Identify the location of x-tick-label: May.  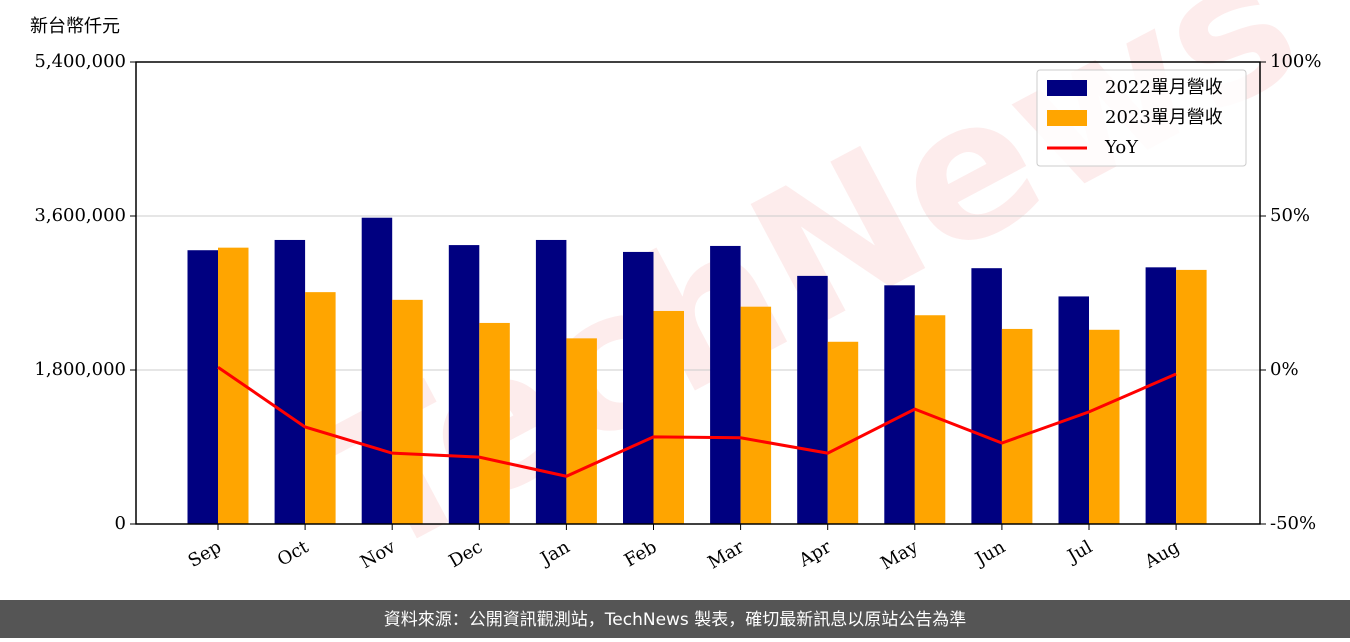
(899, 555).